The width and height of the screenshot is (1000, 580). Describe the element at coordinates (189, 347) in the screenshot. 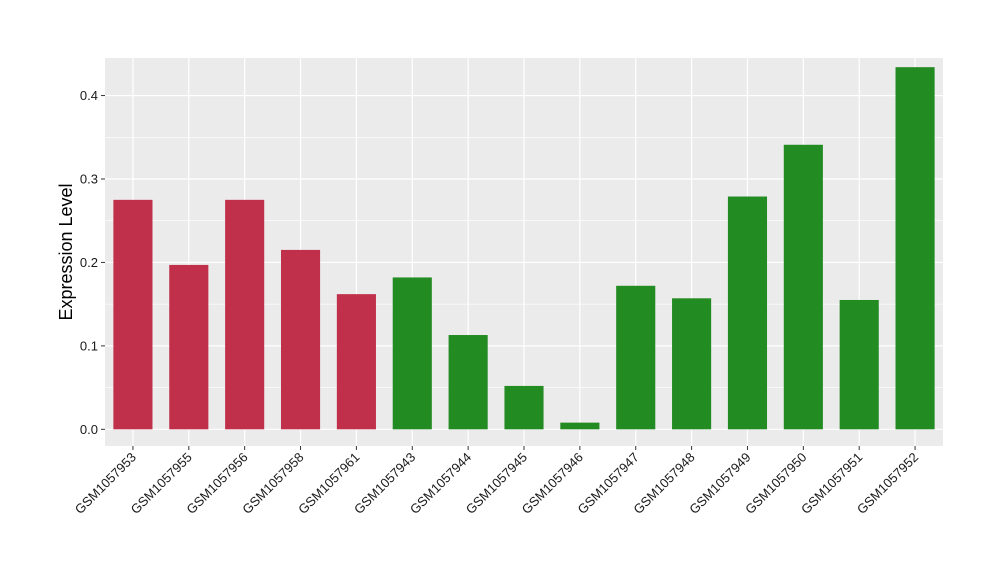

I see `bar-GSM1057955` at that location.